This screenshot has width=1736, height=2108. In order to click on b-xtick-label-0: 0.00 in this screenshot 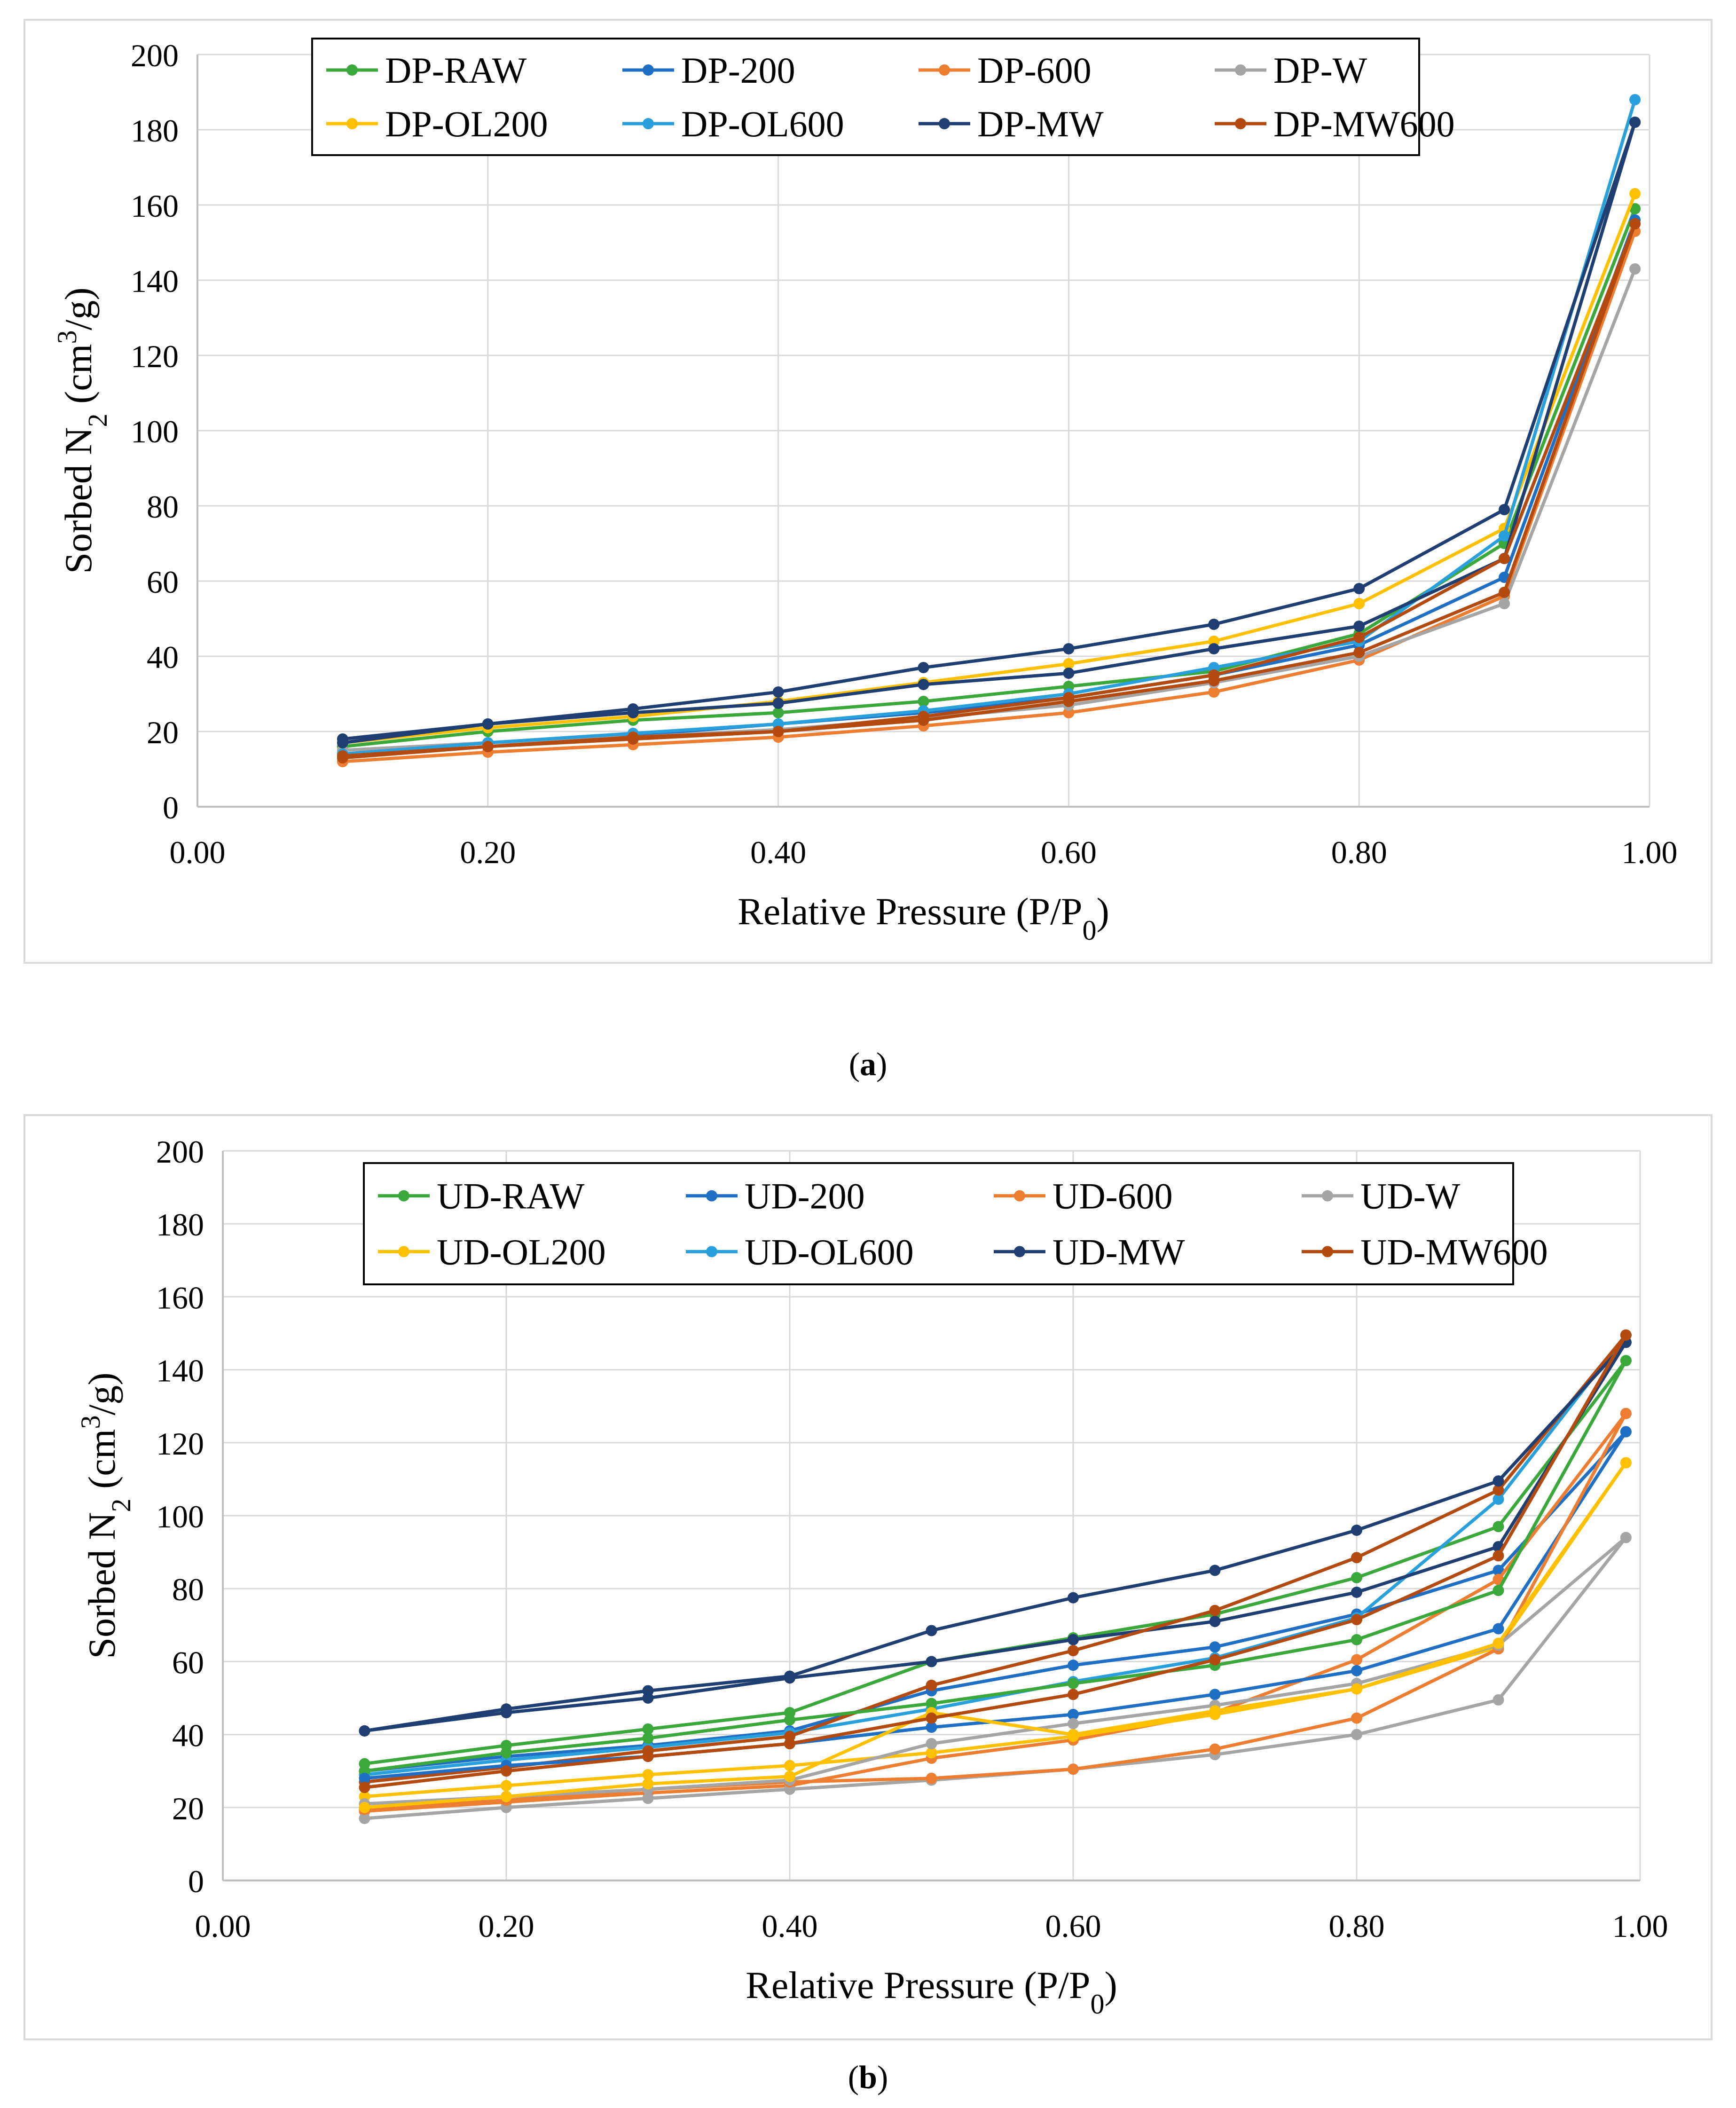, I will do `click(223, 1926)`.